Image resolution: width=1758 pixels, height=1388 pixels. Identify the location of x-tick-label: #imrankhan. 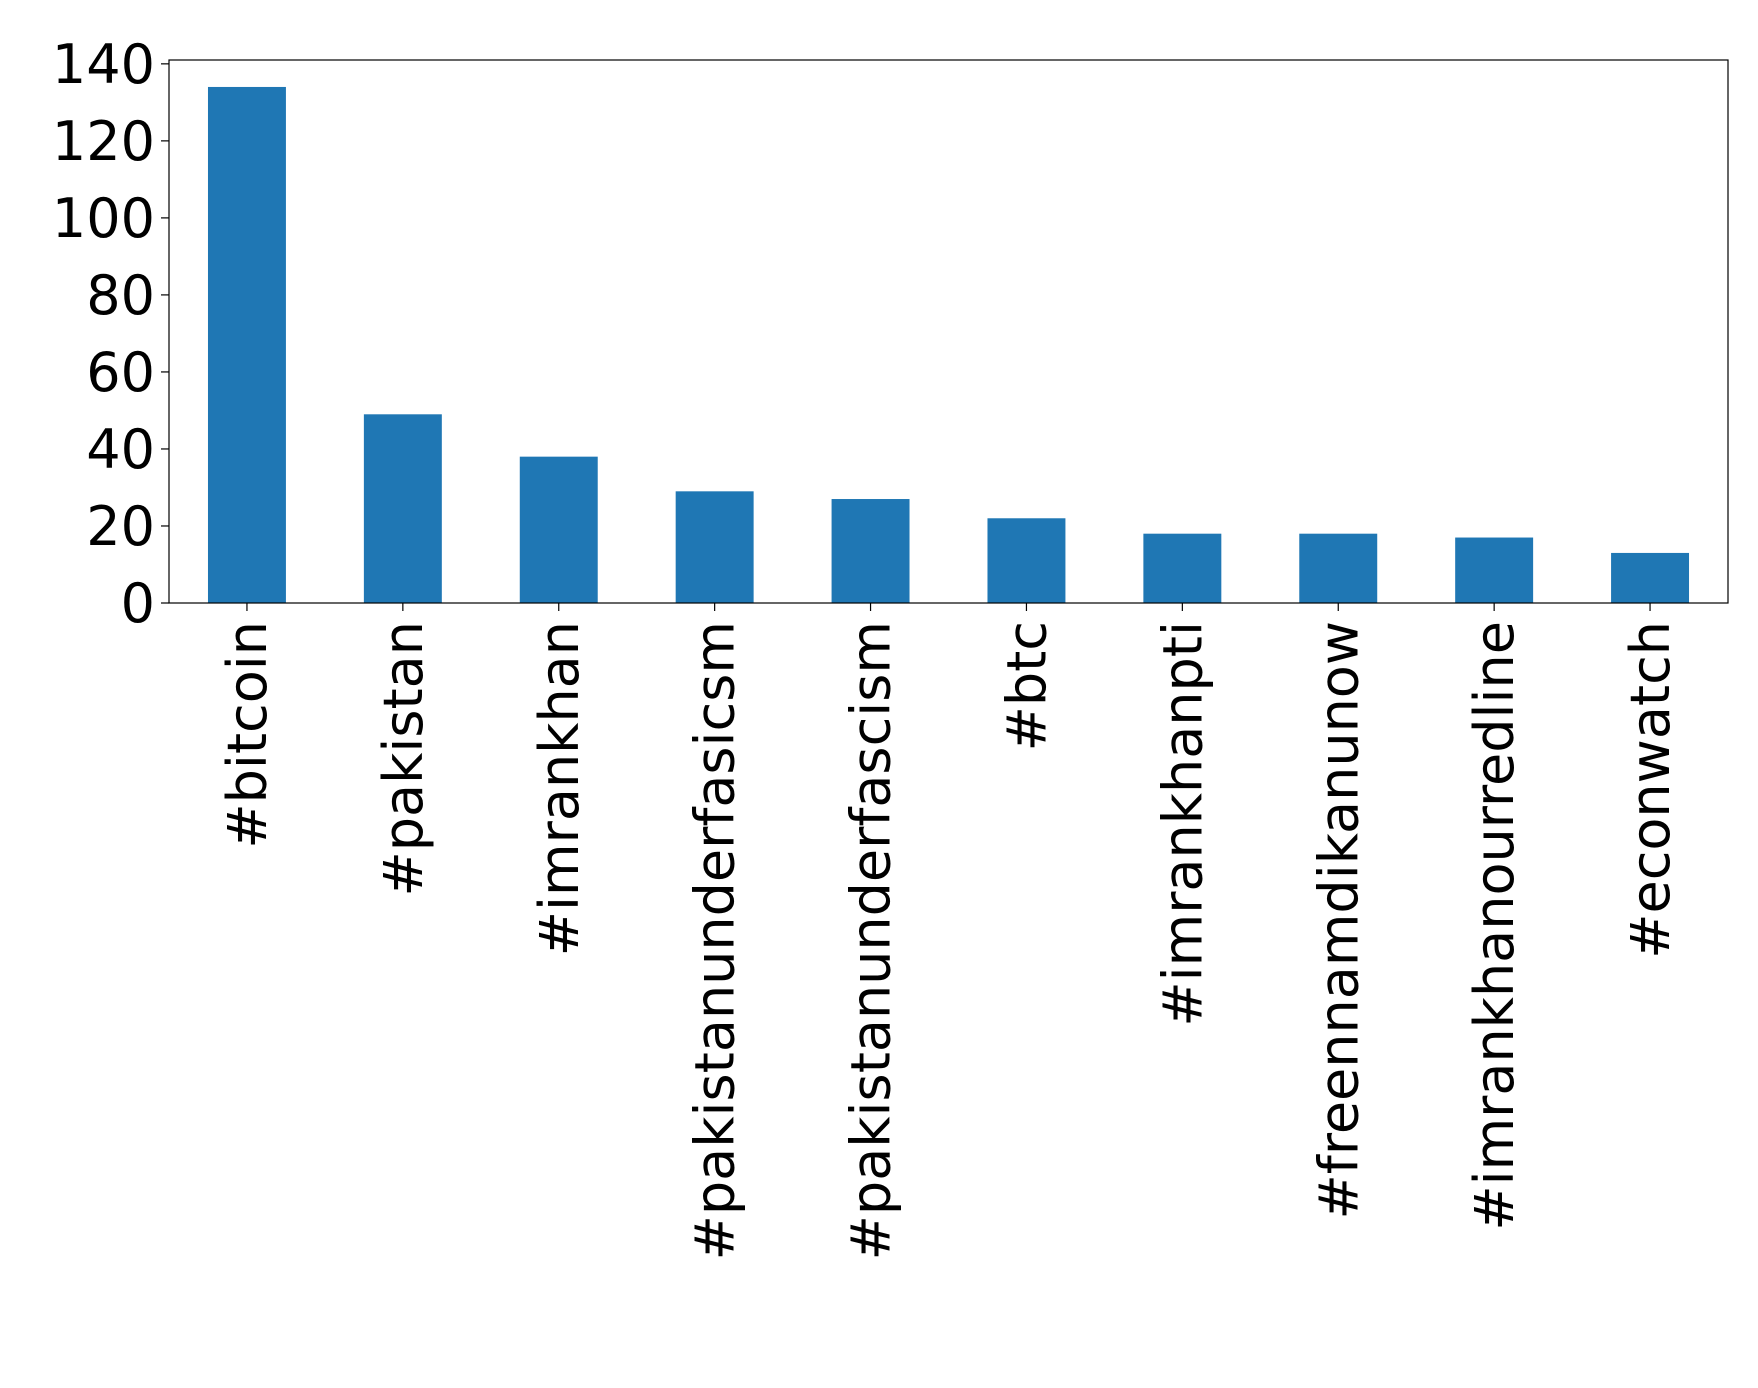
(559, 788).